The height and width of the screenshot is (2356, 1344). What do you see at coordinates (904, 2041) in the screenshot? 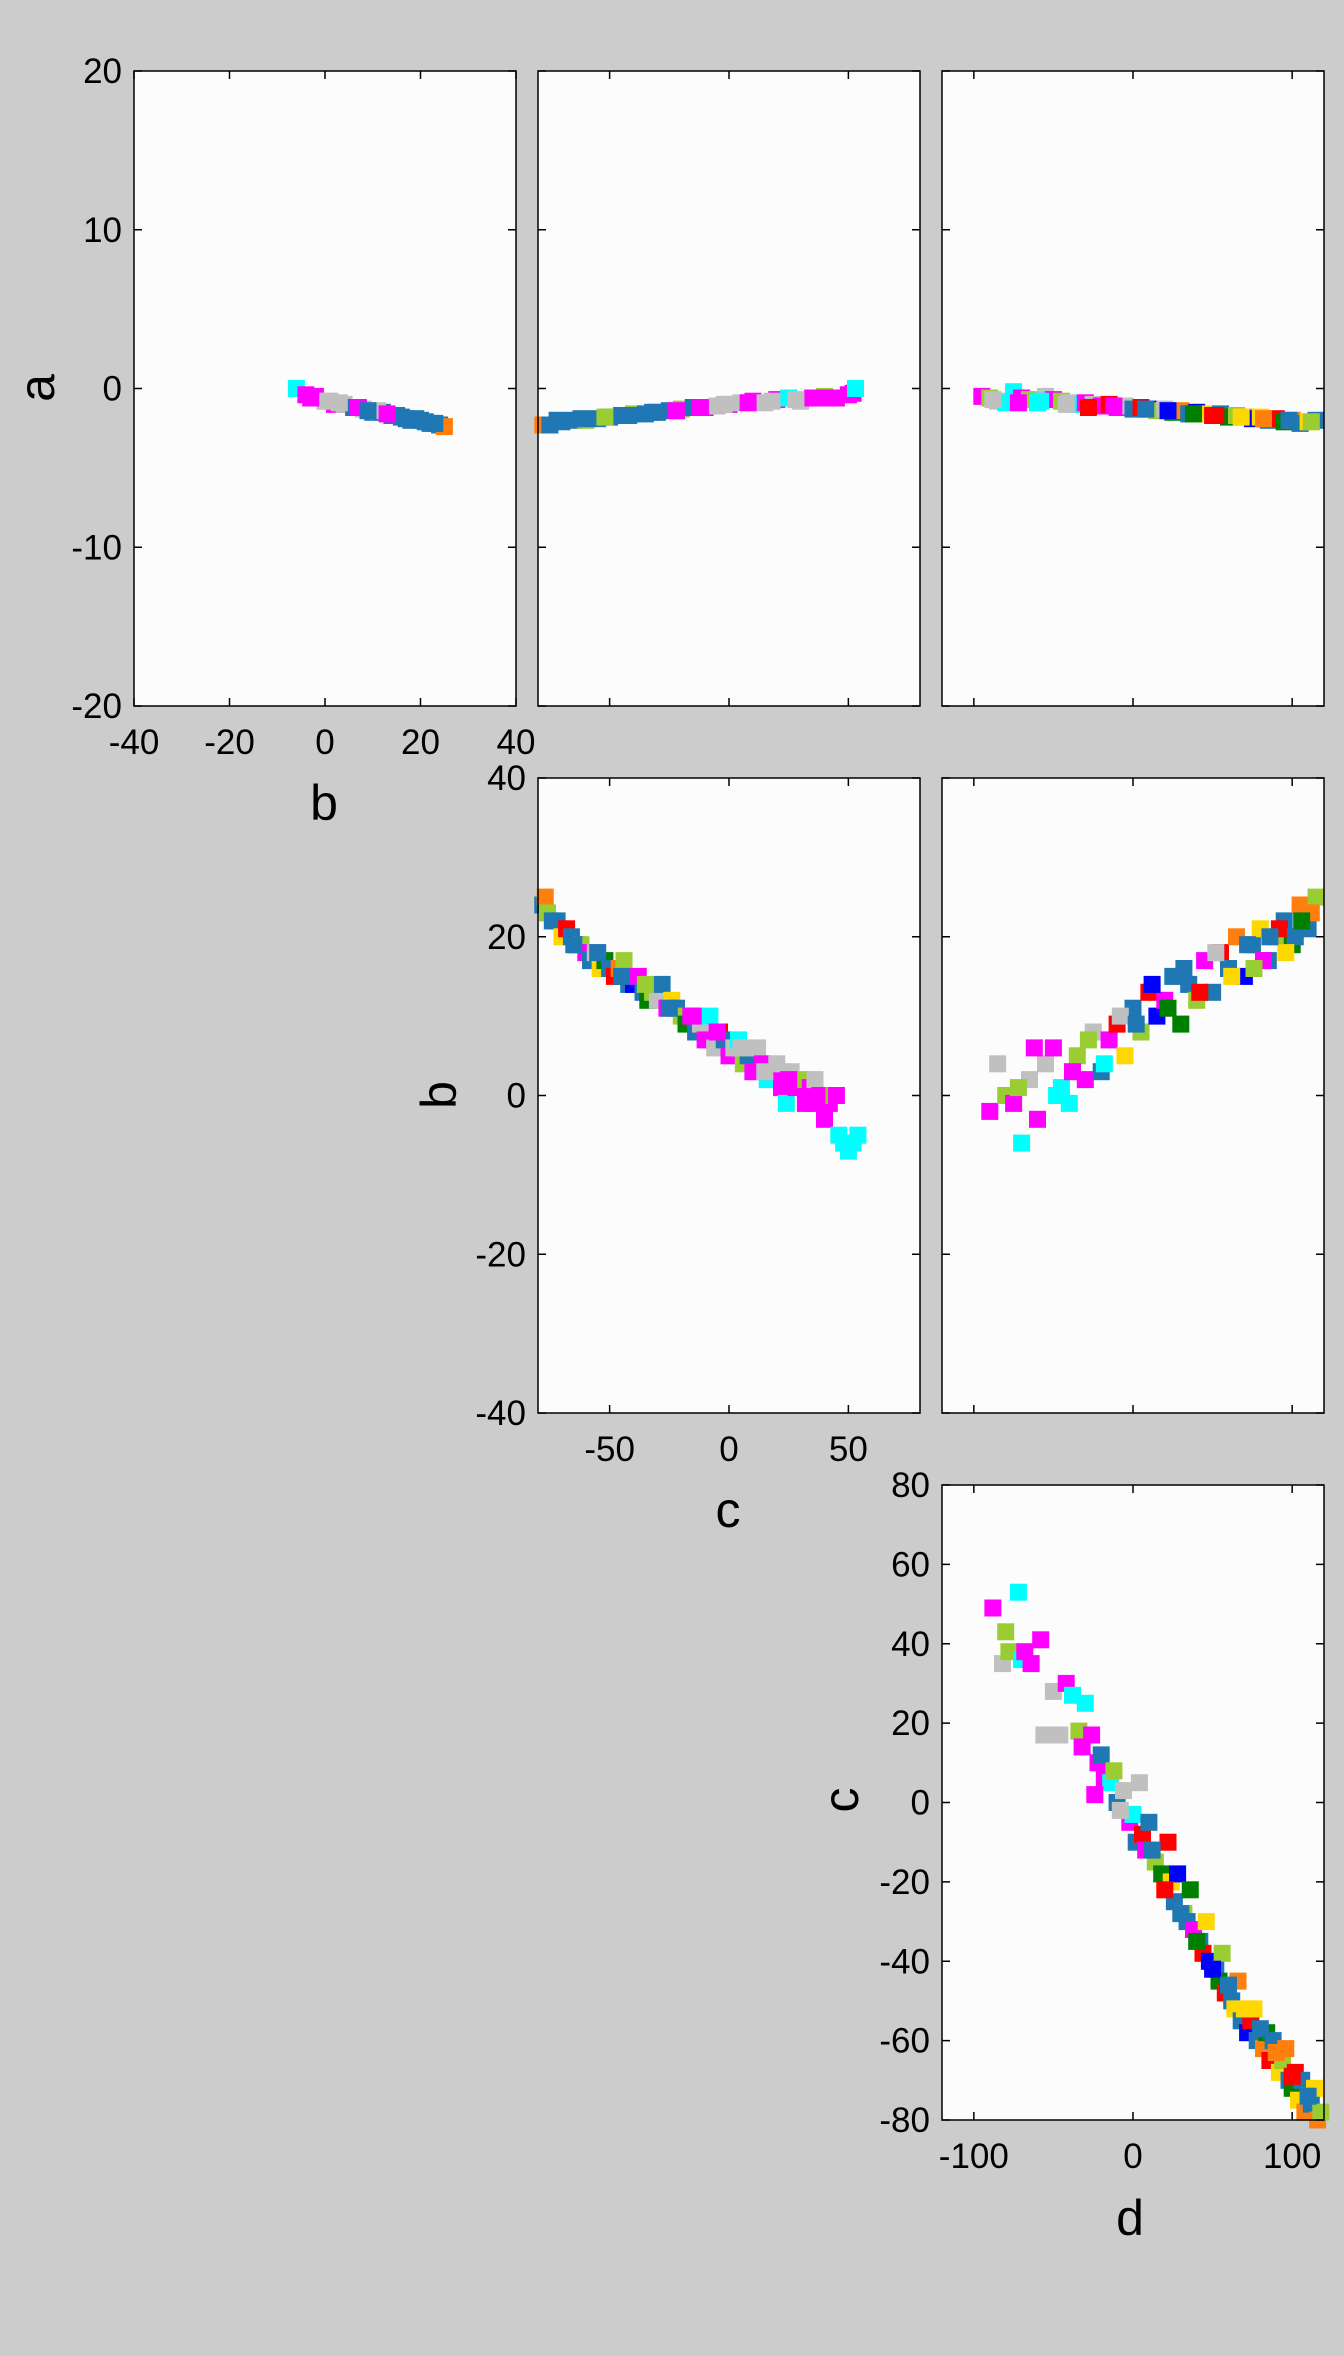
I see `y-tick-label: -60` at bounding box center [904, 2041].